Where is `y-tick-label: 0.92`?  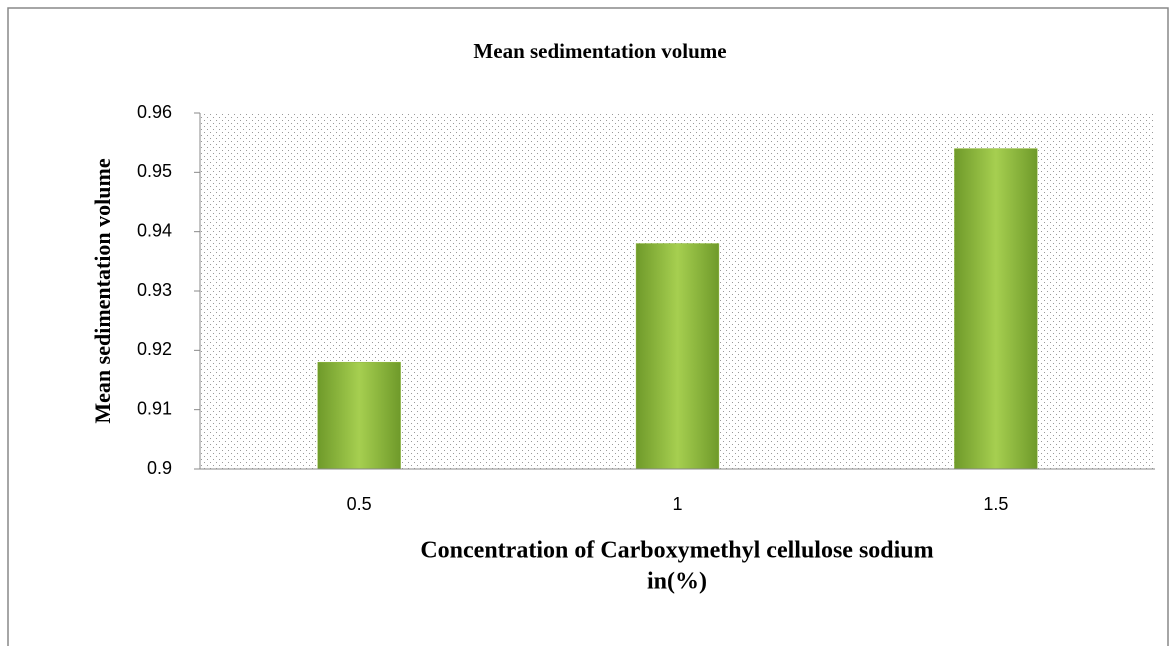 y-tick-label: 0.92 is located at coordinates (154, 349).